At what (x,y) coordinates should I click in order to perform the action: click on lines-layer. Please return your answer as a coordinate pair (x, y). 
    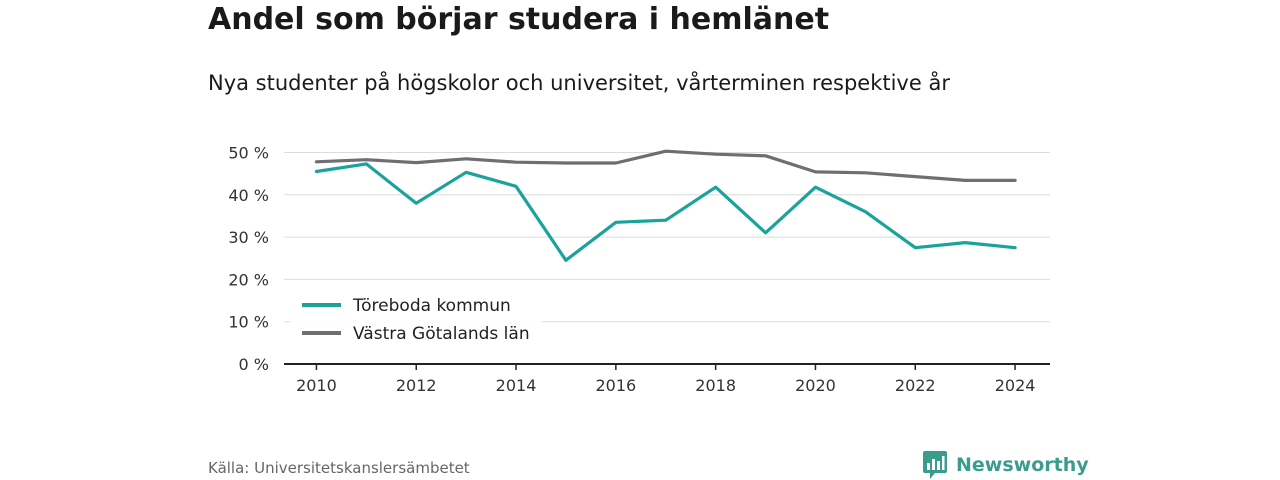
    Looking at the image, I should click on (665, 205).